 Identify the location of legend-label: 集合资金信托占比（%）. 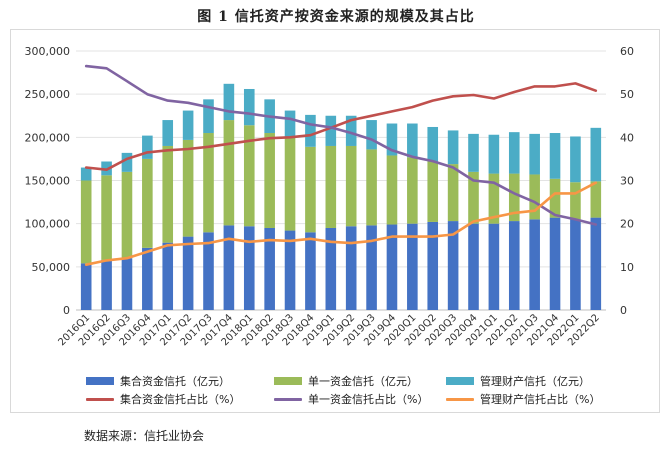
(180, 399).